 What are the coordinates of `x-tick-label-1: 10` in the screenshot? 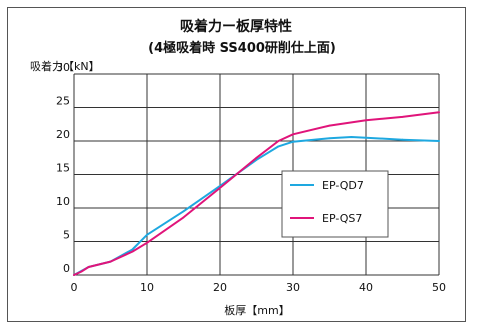 It's located at (147, 287).